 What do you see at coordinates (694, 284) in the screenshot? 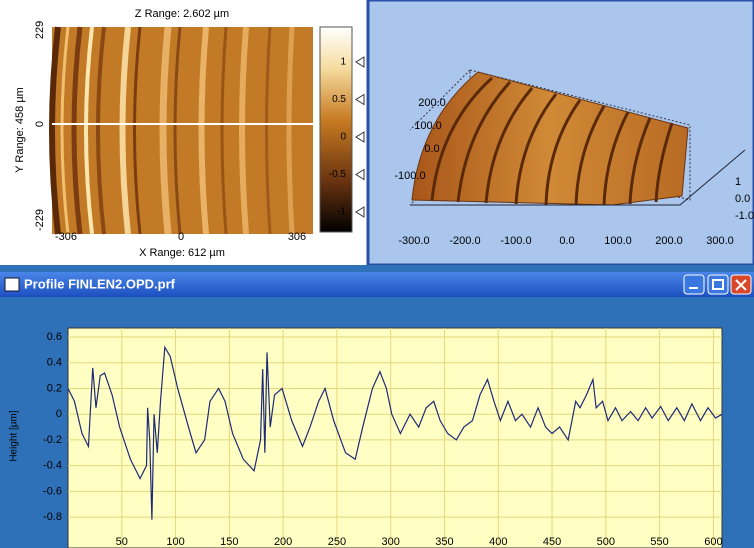
I see `minimize-button` at bounding box center [694, 284].